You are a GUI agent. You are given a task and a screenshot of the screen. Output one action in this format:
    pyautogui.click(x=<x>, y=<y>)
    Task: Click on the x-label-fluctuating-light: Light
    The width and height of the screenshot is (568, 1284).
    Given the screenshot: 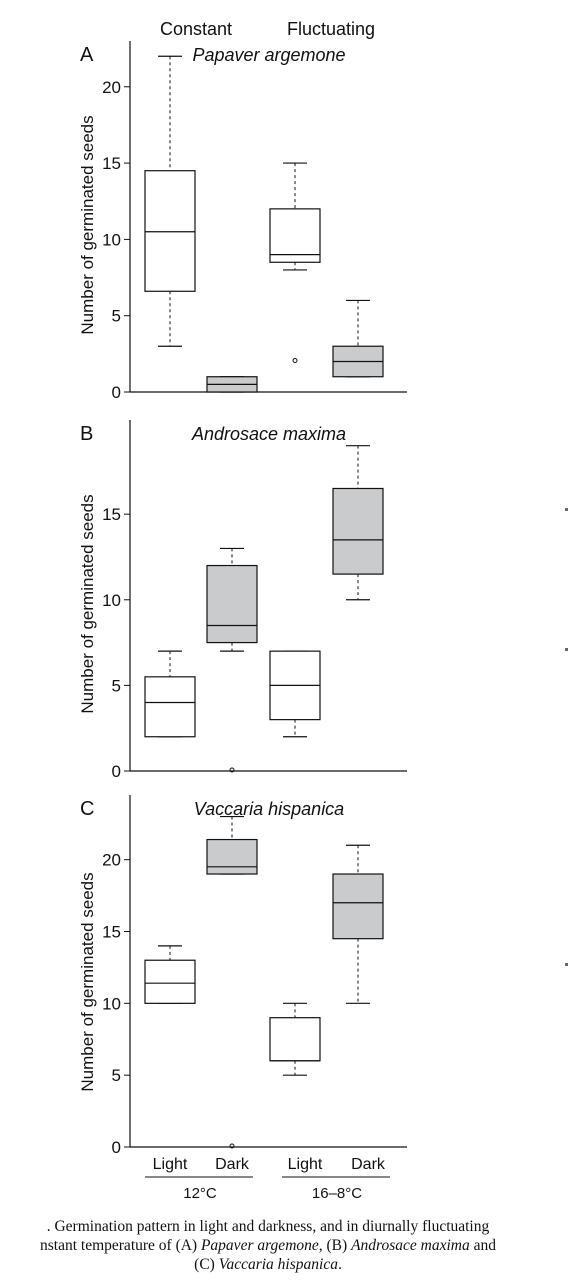 What is the action you would take?
    pyautogui.click(x=305, y=1164)
    